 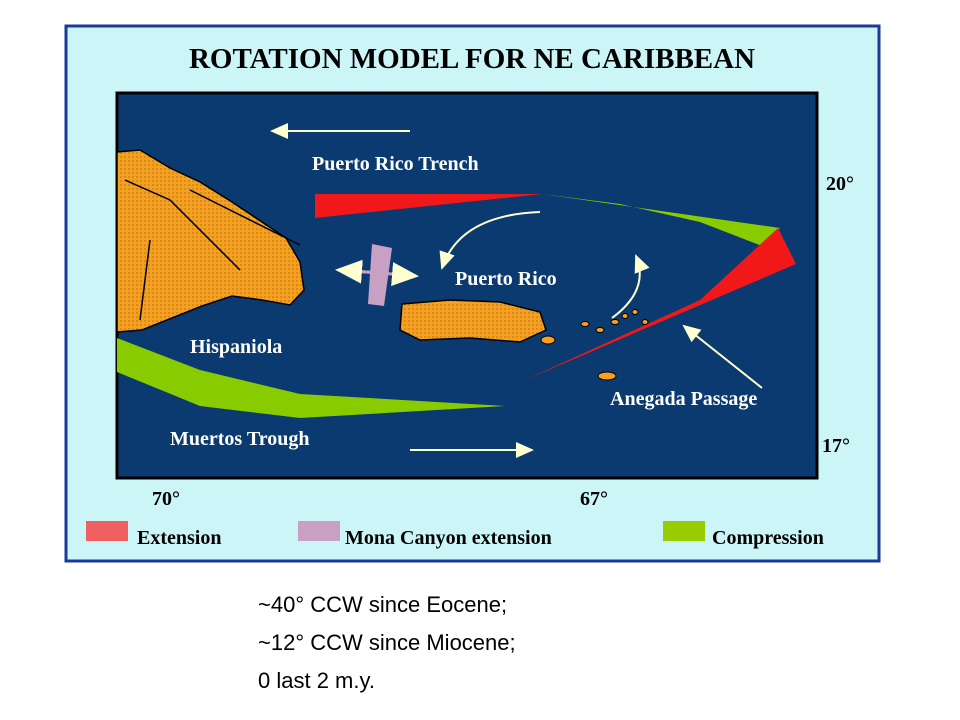 What do you see at coordinates (594, 499) in the screenshot?
I see `longitude-label: 67°` at bounding box center [594, 499].